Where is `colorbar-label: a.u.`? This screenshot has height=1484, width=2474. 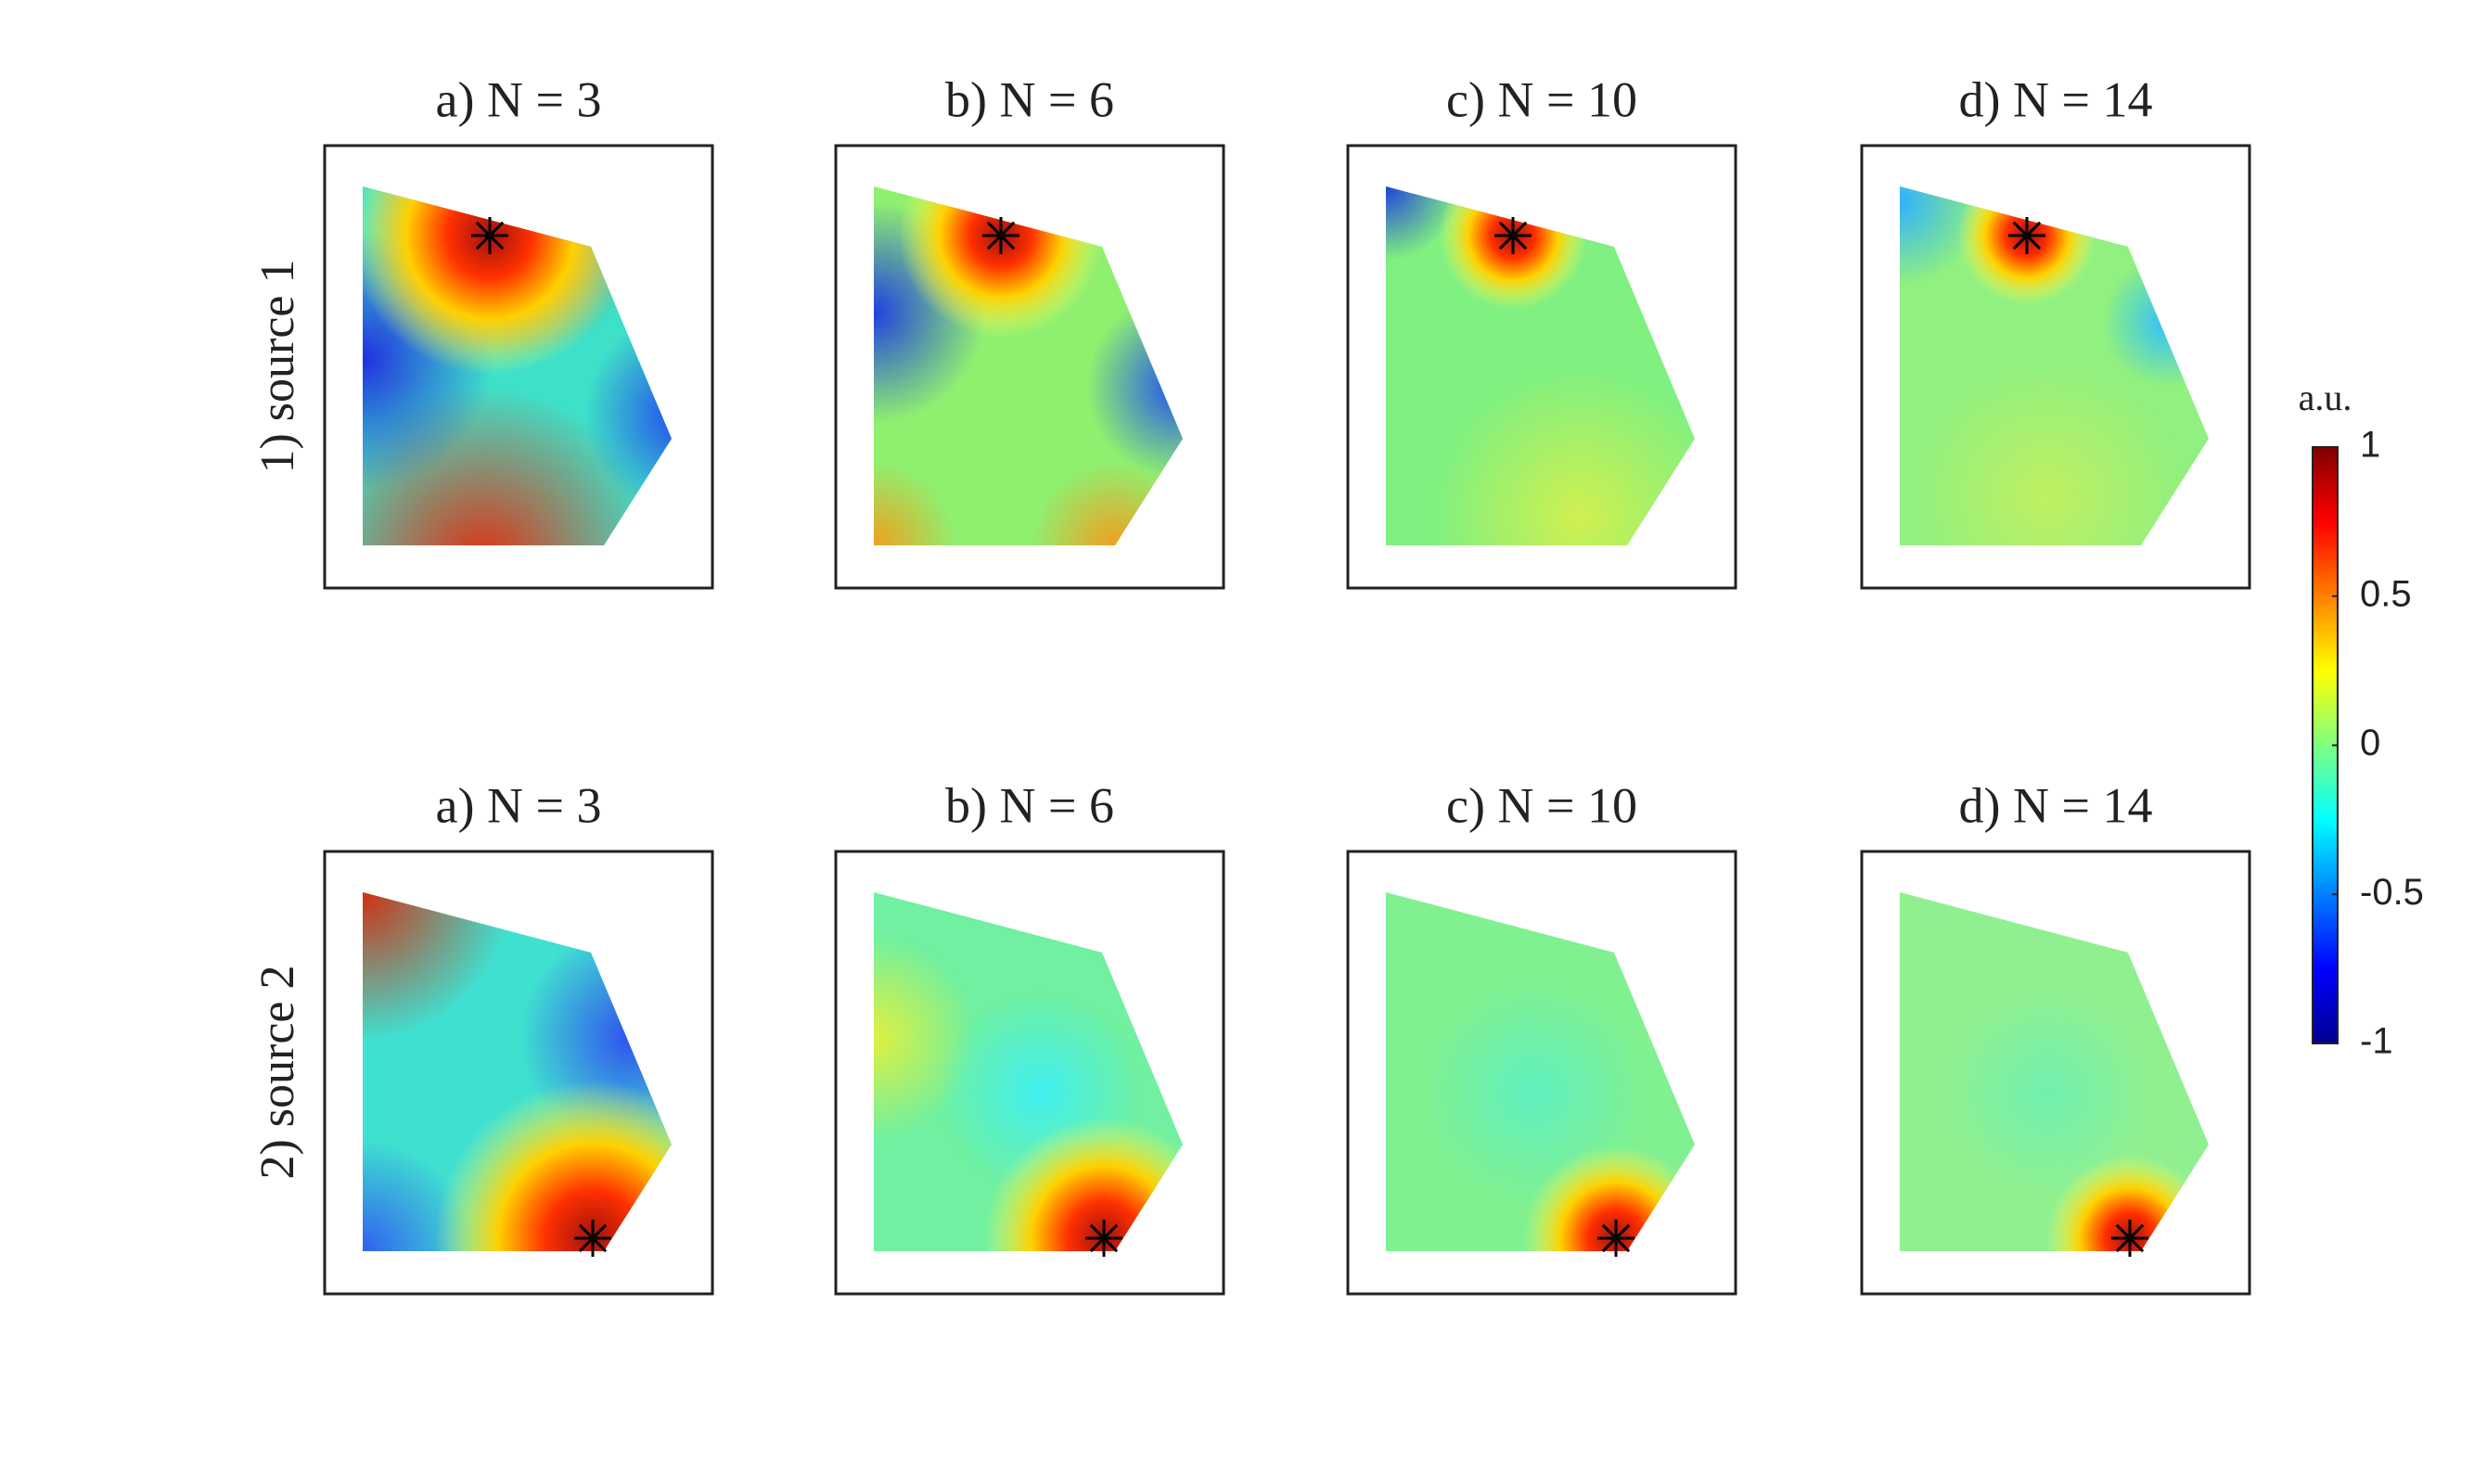
colorbar-label: a.u. is located at coordinates (2325, 397).